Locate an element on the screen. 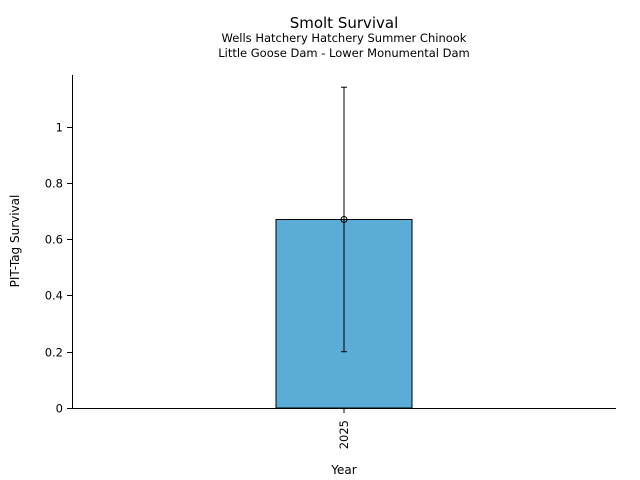  y-tick-label: 0 is located at coordinates (59, 409).